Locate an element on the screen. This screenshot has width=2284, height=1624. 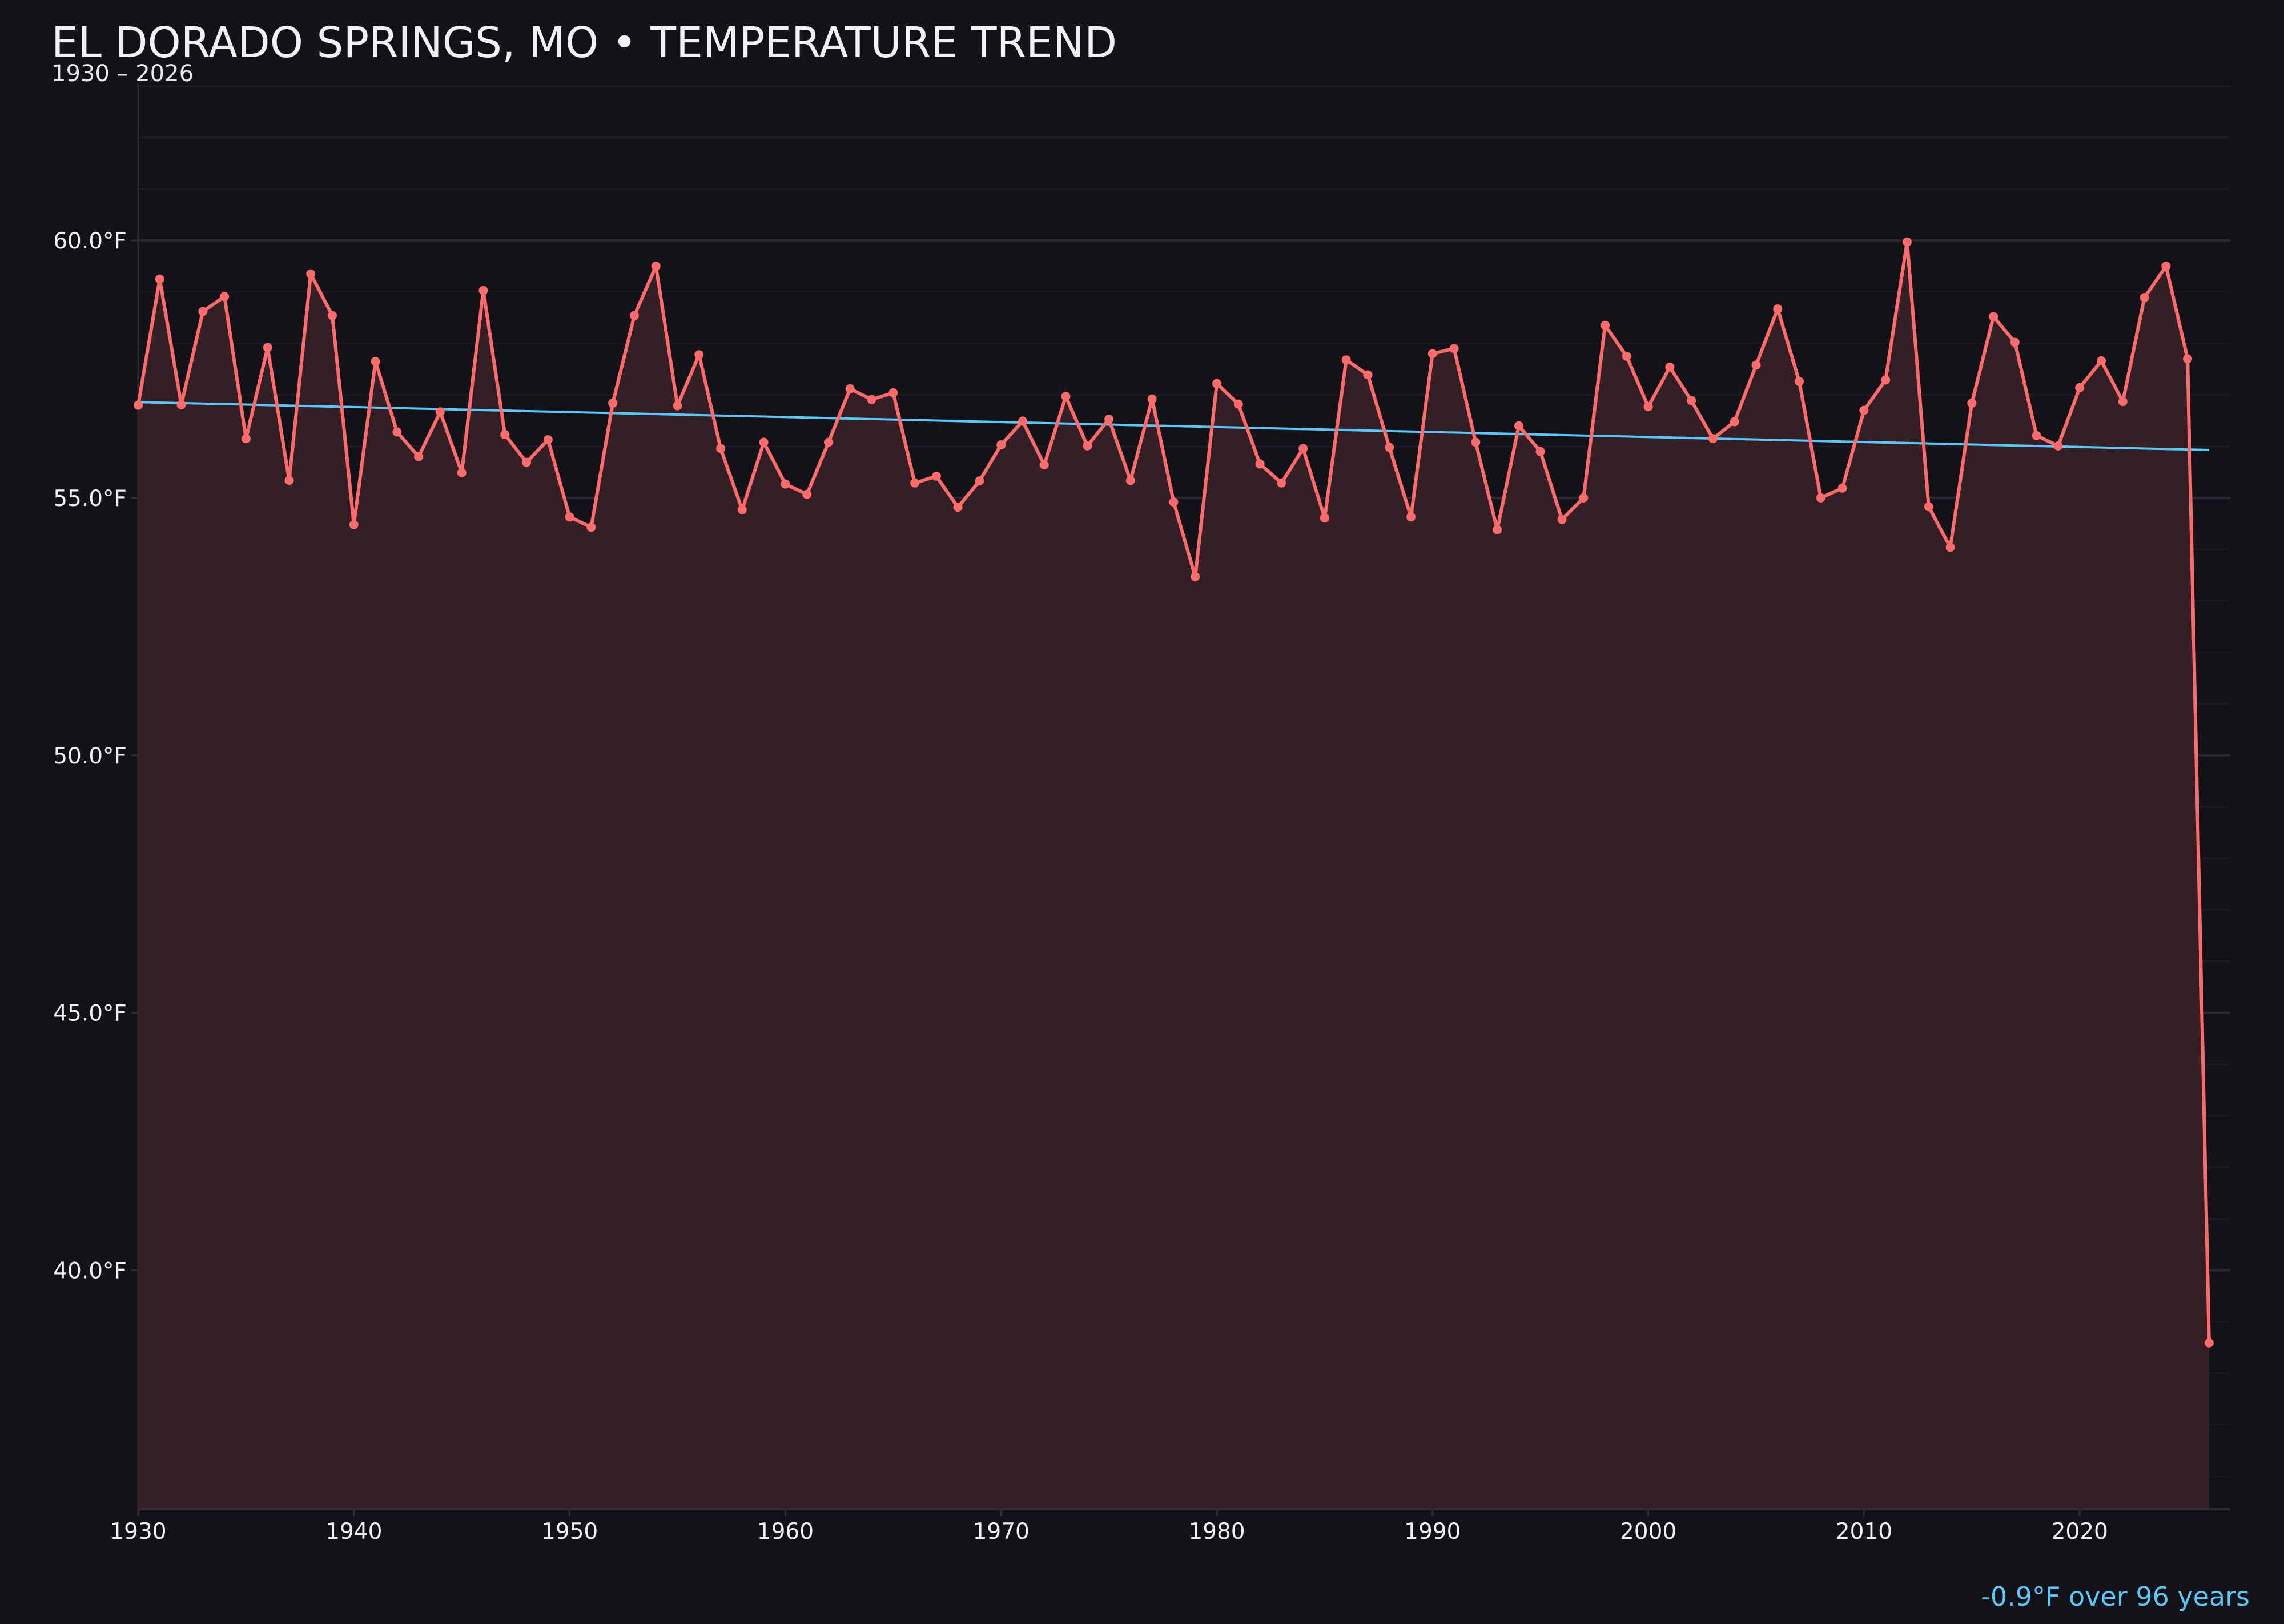
data-point-1950 is located at coordinates (569, 517).